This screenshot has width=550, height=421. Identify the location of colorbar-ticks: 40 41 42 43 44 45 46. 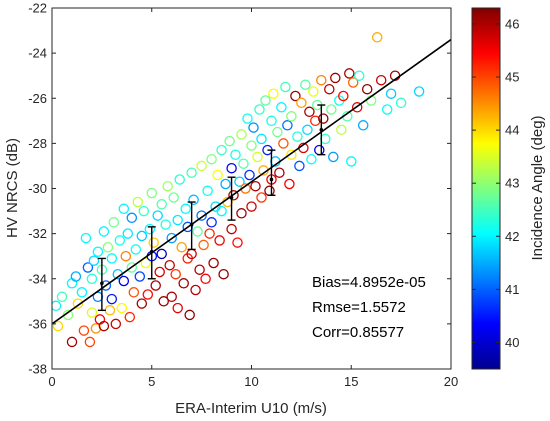
(495, 183).